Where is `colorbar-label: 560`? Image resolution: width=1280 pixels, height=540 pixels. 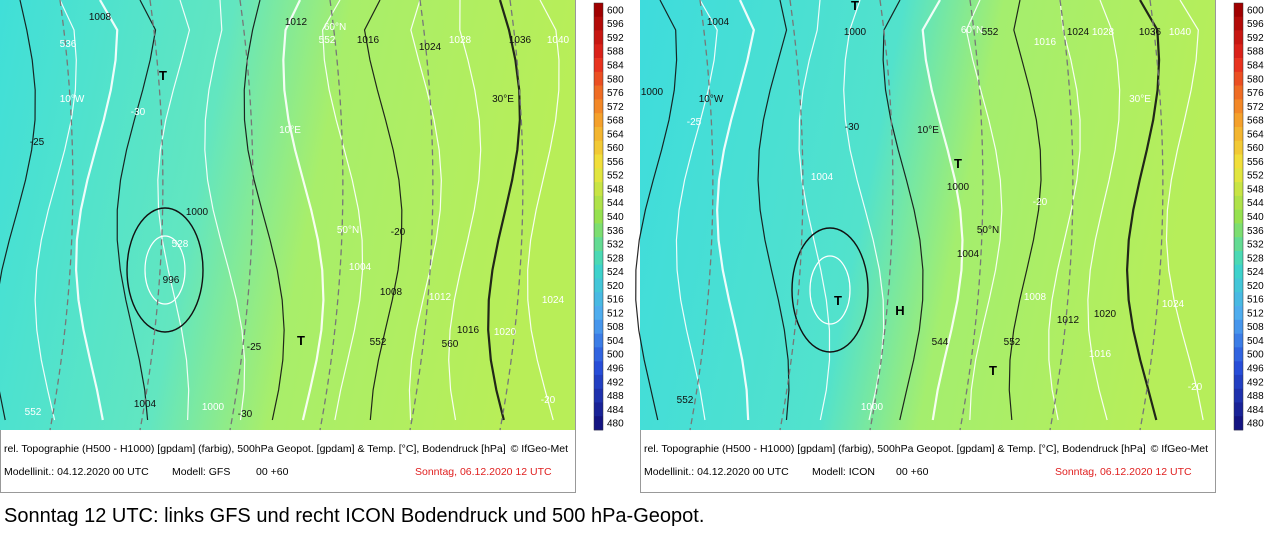 colorbar-label: 560 is located at coordinates (615, 148).